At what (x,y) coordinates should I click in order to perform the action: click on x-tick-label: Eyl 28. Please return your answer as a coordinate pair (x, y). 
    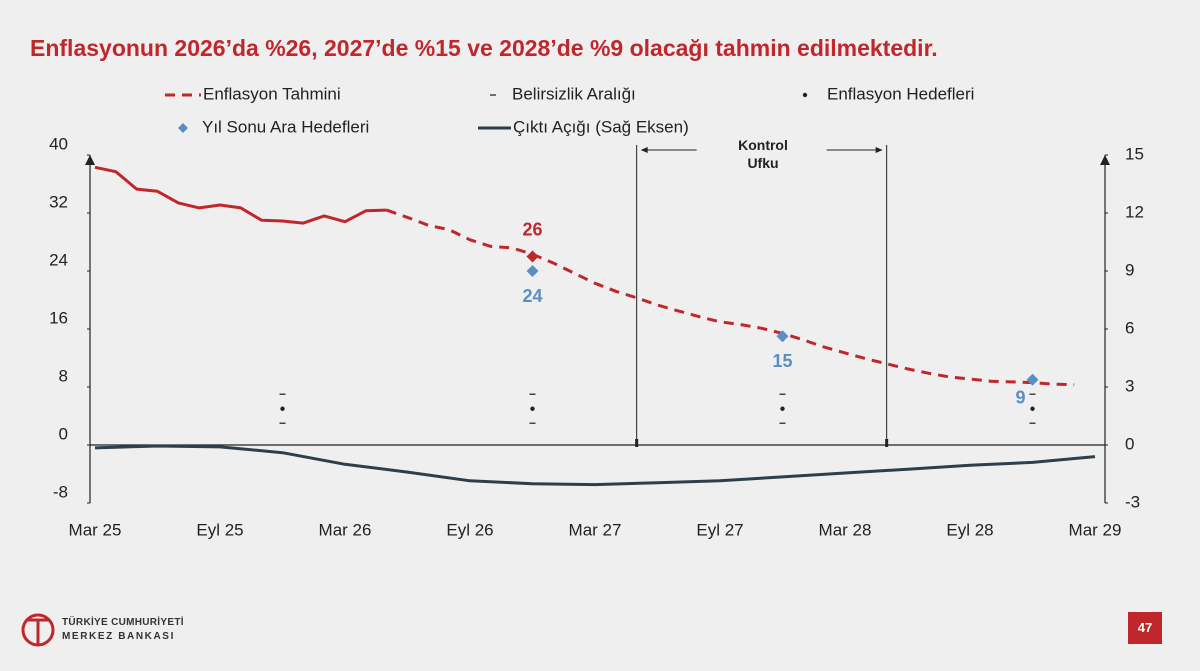
    Looking at the image, I should click on (969, 529).